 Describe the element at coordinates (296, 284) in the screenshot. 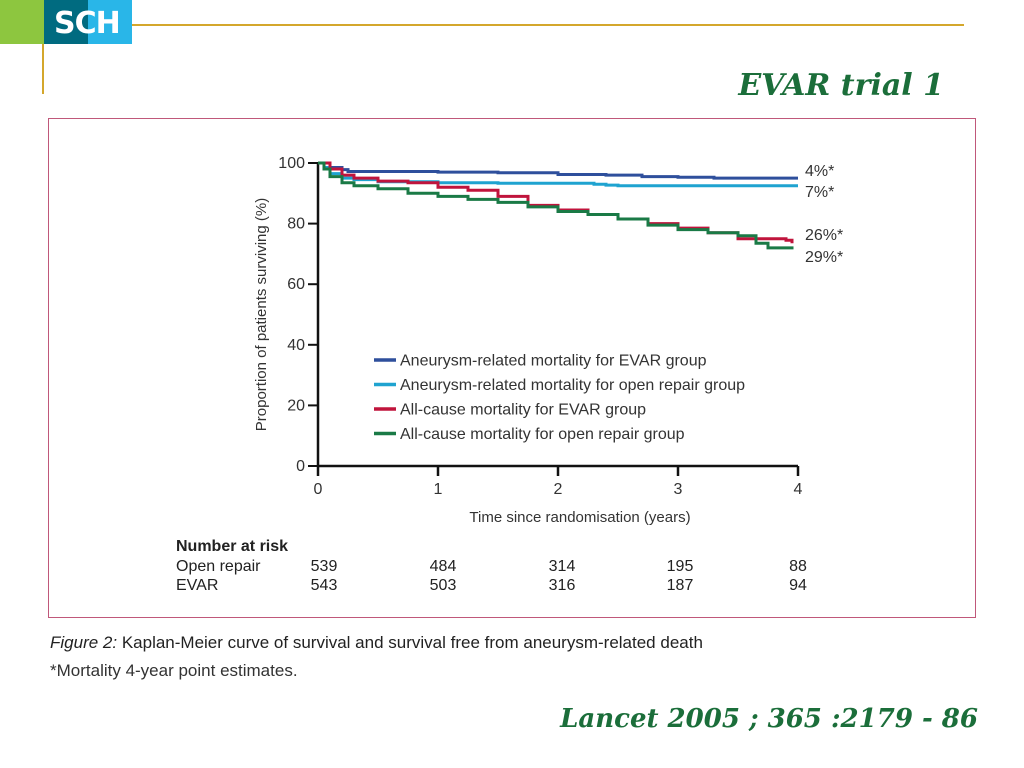

I see `y-tick-label: 60` at that location.